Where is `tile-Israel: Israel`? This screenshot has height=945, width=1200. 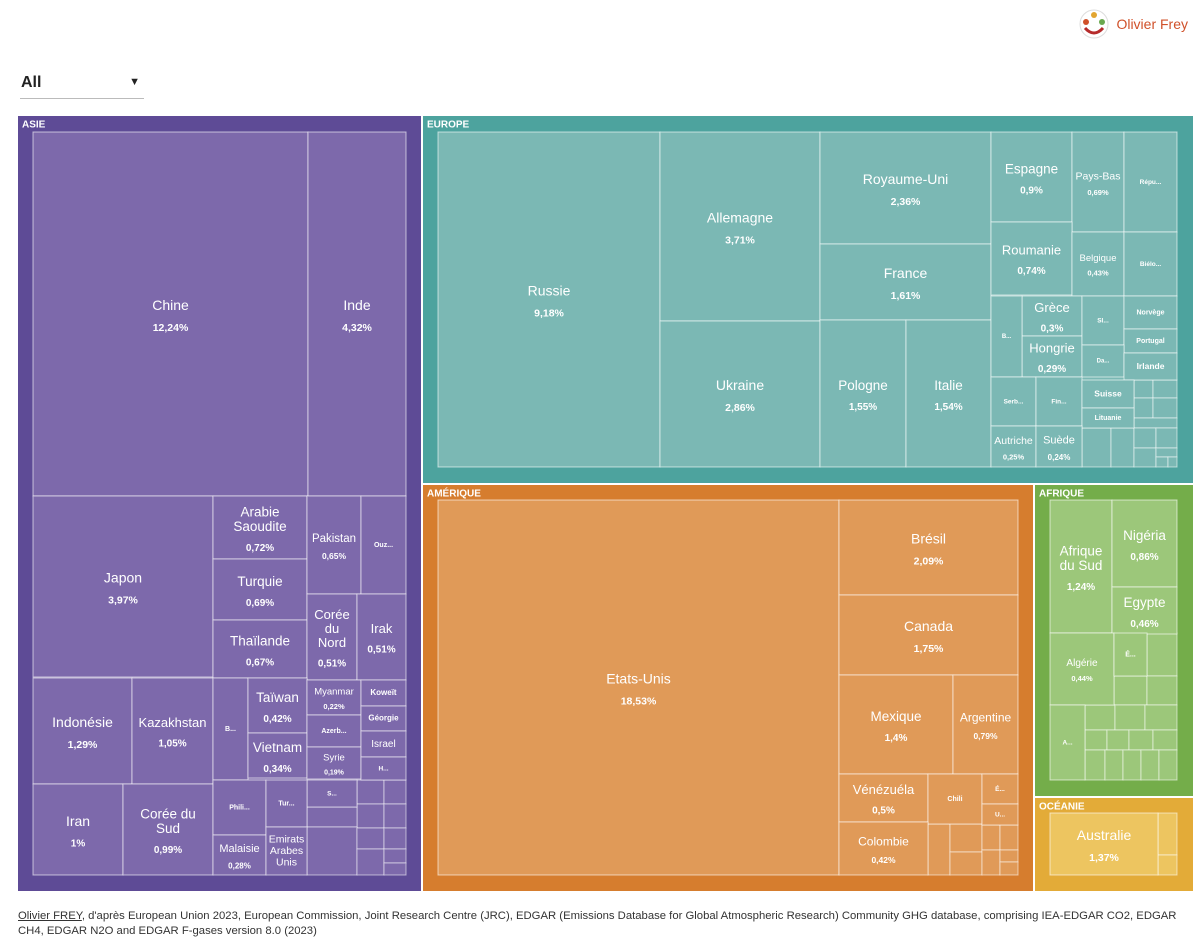
tile-Israel: Israel is located at coordinates (383, 744).